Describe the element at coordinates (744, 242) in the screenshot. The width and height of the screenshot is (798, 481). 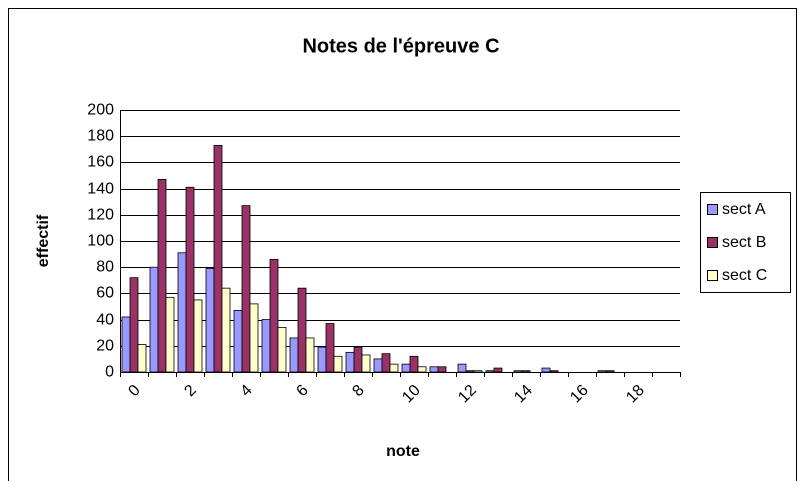
I see `legend-label: sect B` at that location.